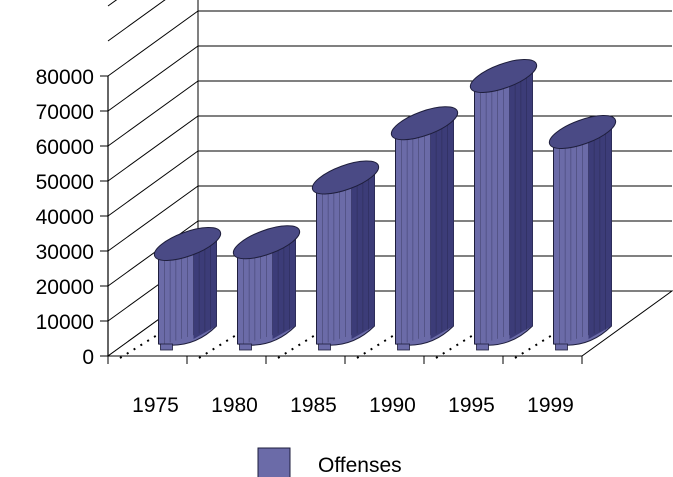 Image resolution: width=673 pixels, height=477 pixels. What do you see at coordinates (392, 405) in the screenshot?
I see `x-tick-label-1990: 1990` at bounding box center [392, 405].